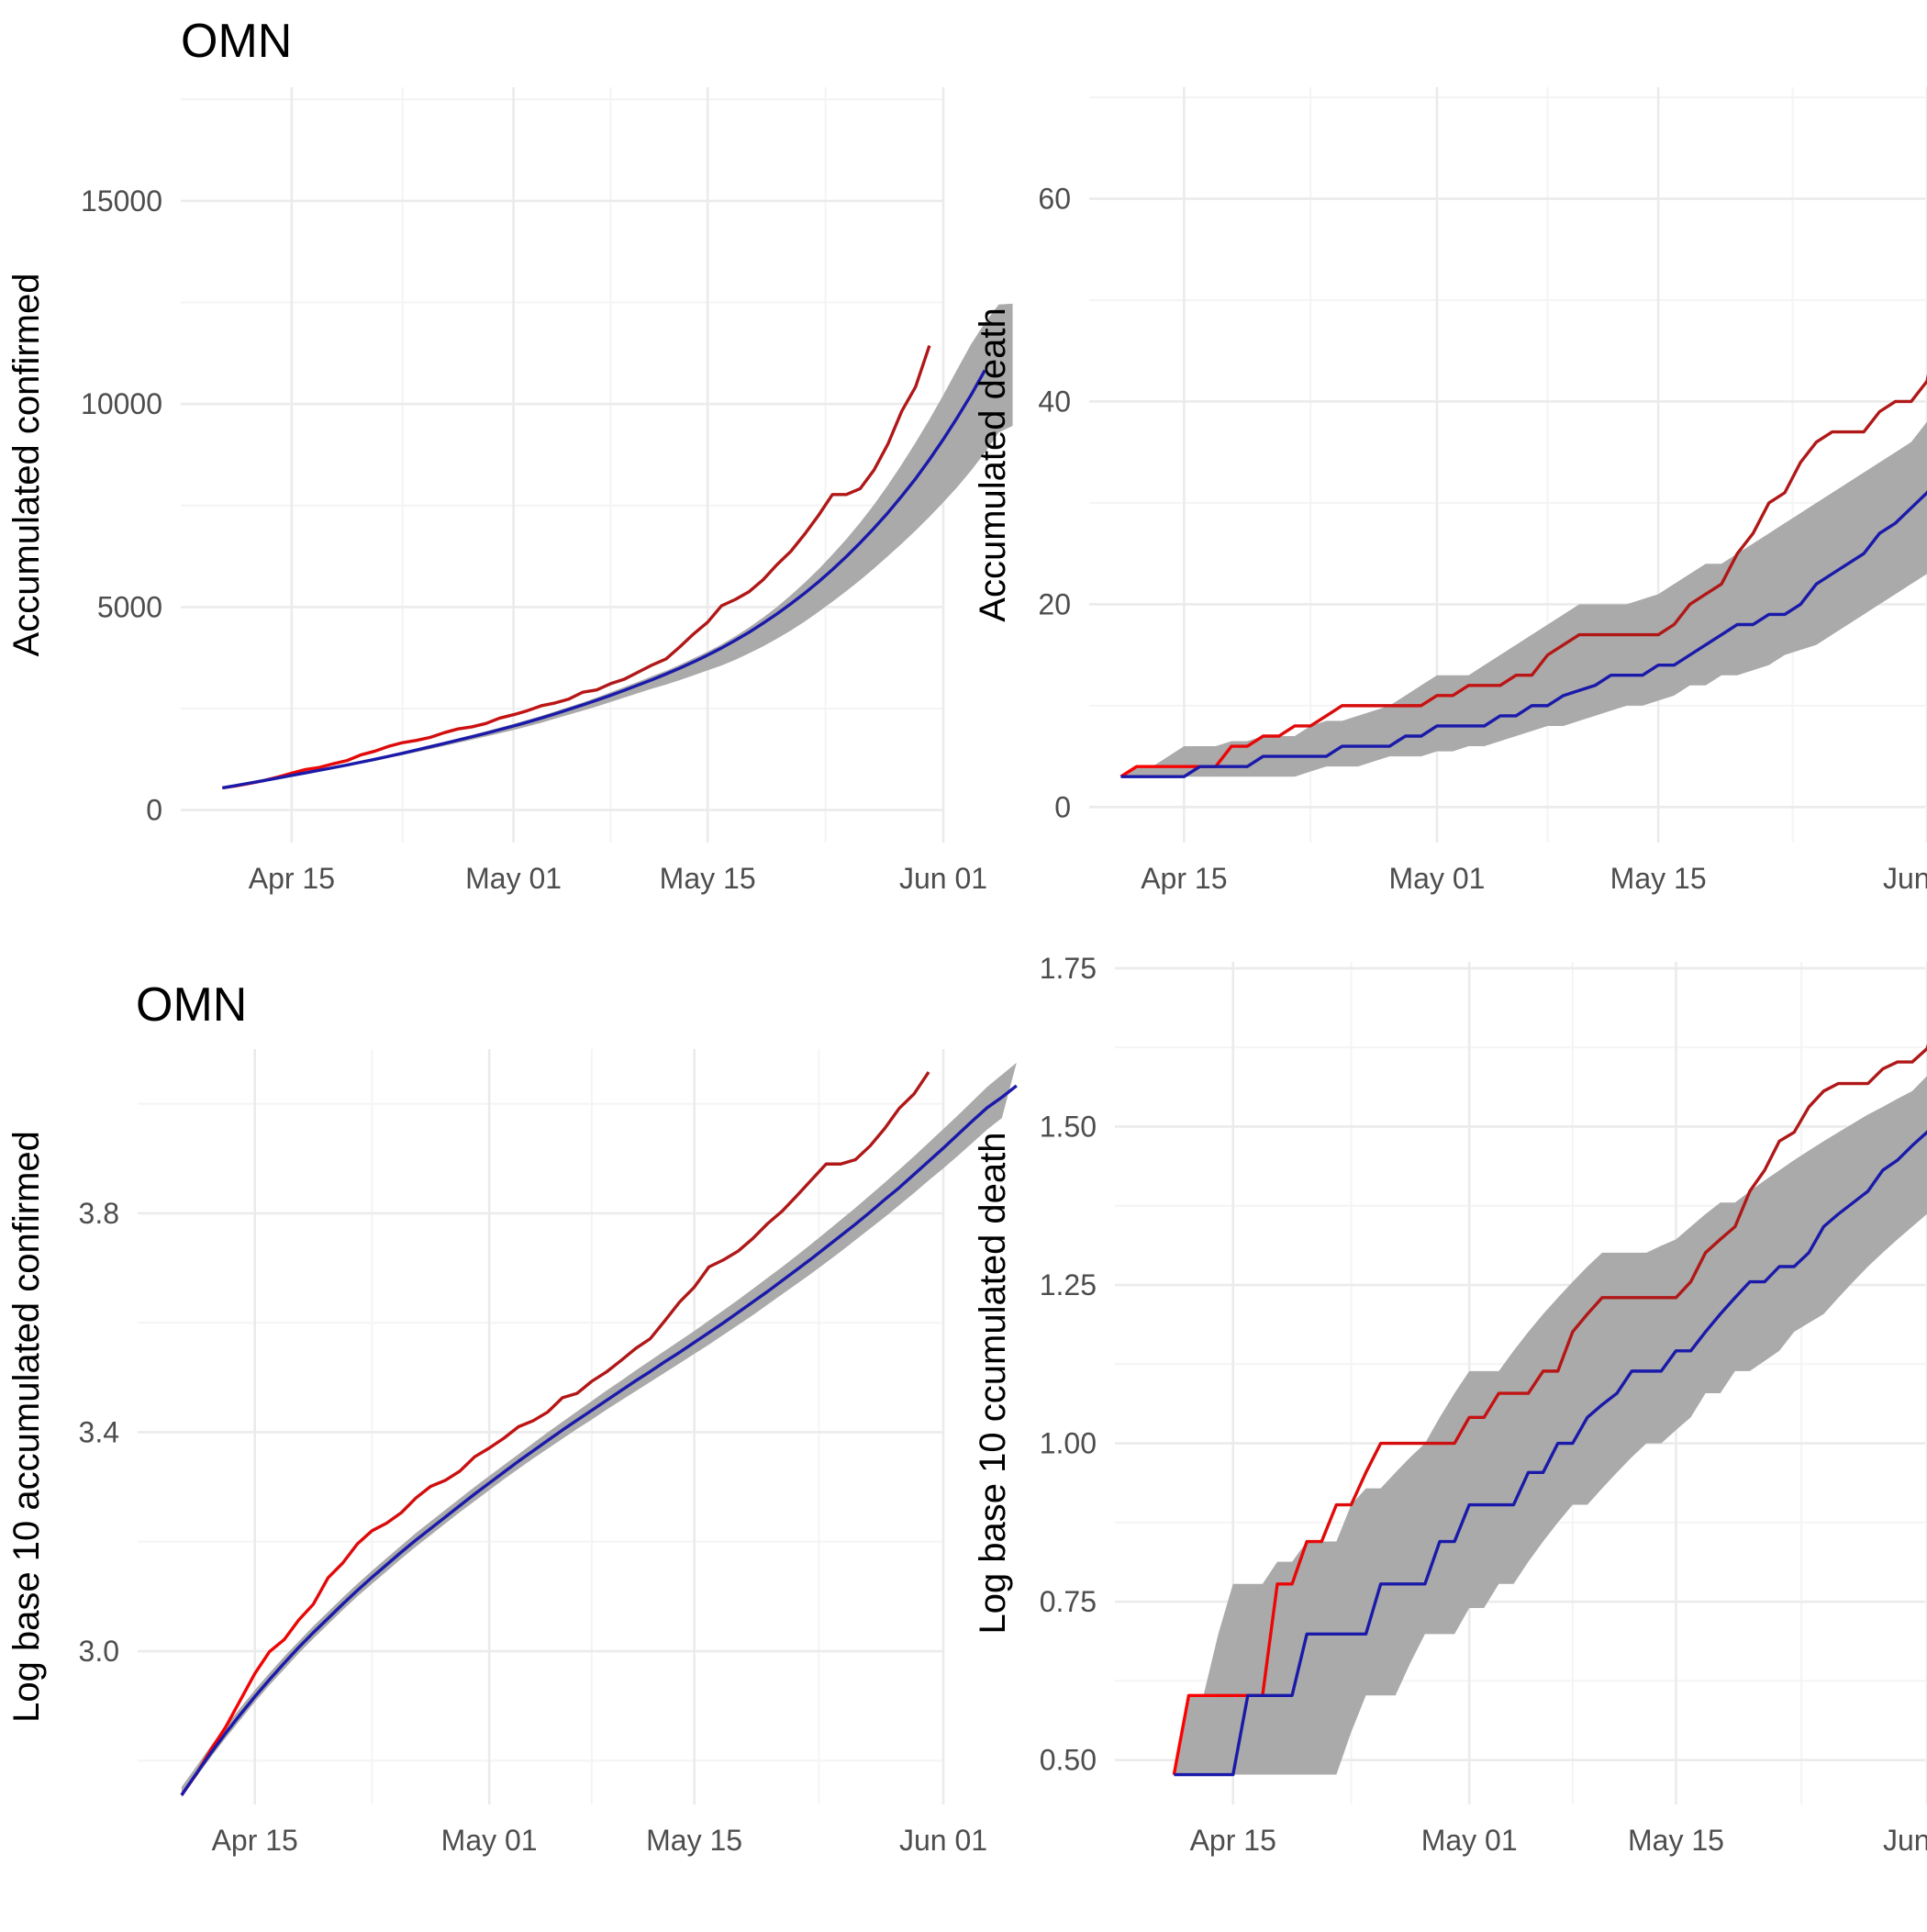 The image size is (1927, 1932). Describe the element at coordinates (26, 465) in the screenshot. I see `y-axis-label: Accumulated confirmed` at that location.